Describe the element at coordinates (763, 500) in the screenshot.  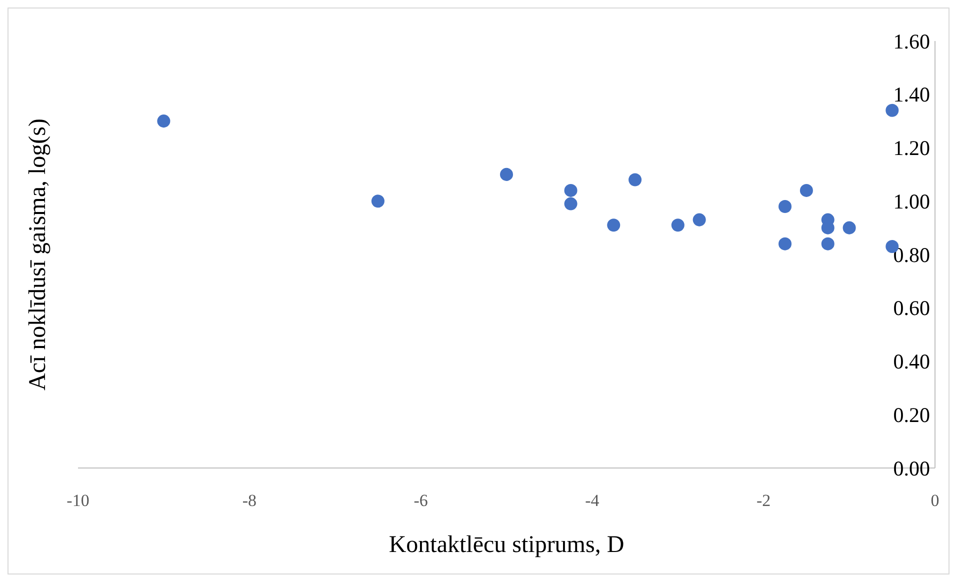
I see `x-tick-label: -2` at that location.